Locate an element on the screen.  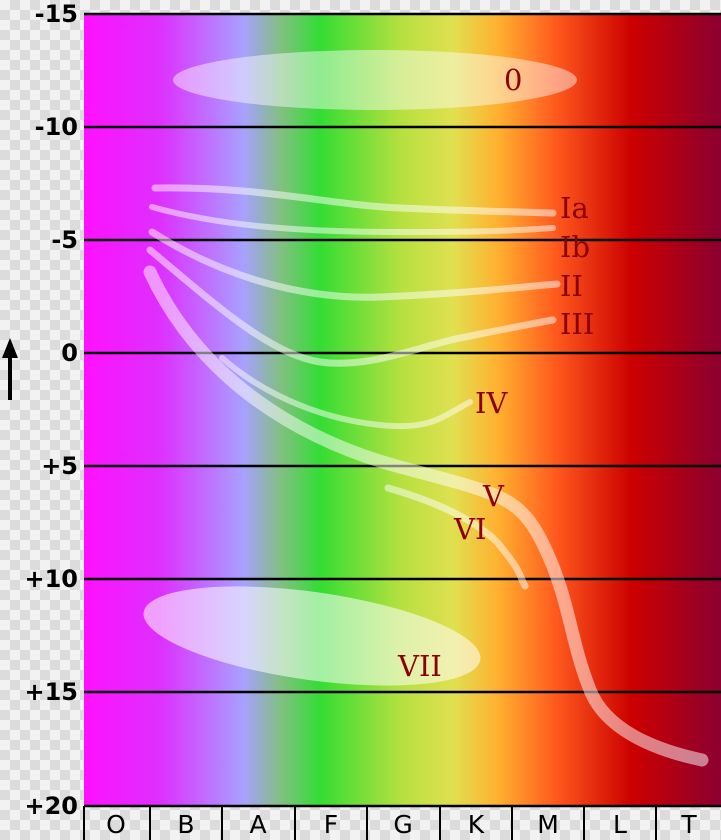
class-label-V: V is located at coordinates (493, 496).